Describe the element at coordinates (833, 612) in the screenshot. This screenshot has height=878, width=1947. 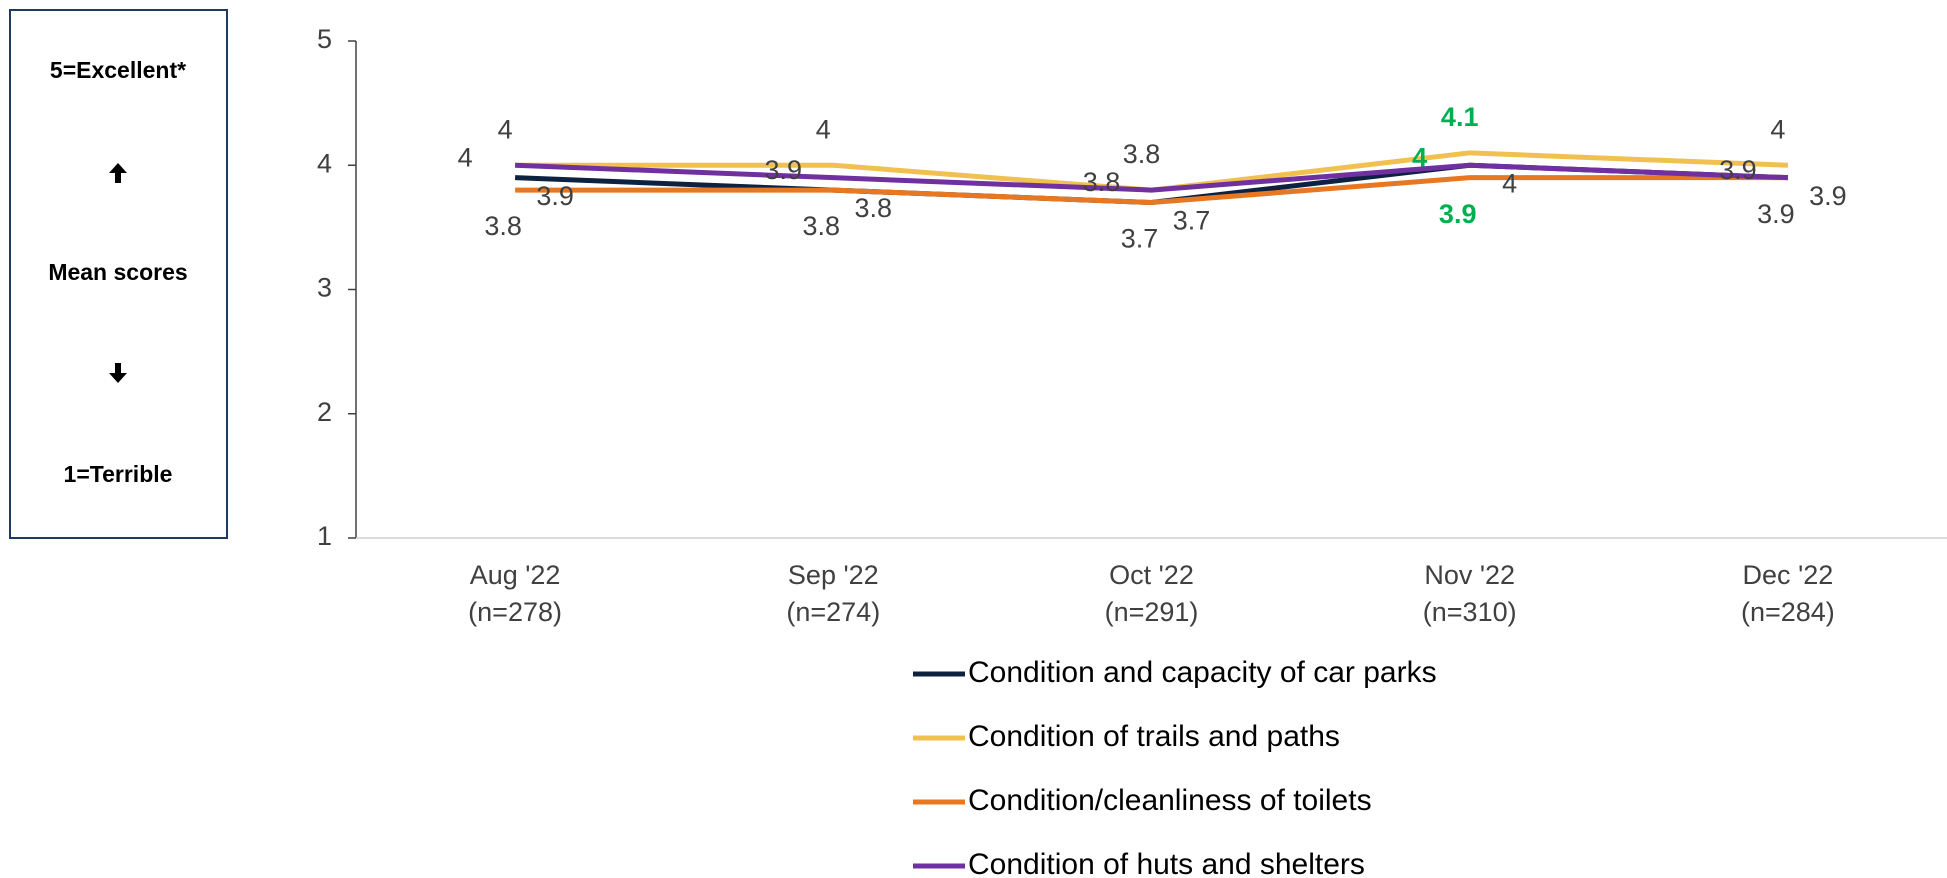
I see `sample-size: (n=274)` at that location.